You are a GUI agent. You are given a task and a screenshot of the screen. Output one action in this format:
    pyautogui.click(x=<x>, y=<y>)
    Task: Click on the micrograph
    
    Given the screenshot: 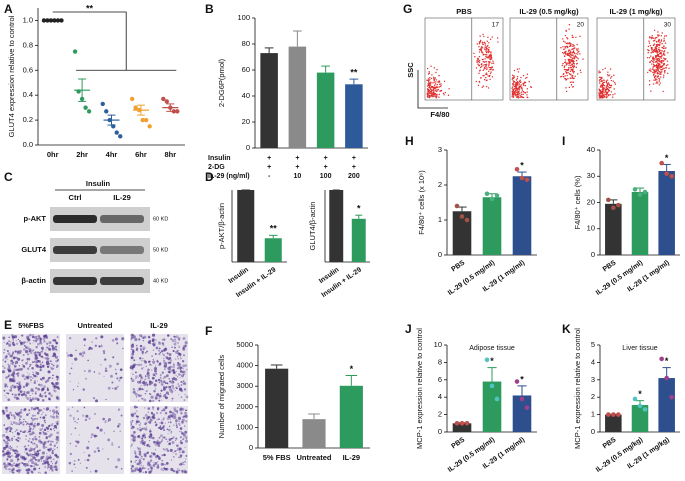 What is the action you would take?
    pyautogui.click(x=95, y=440)
    